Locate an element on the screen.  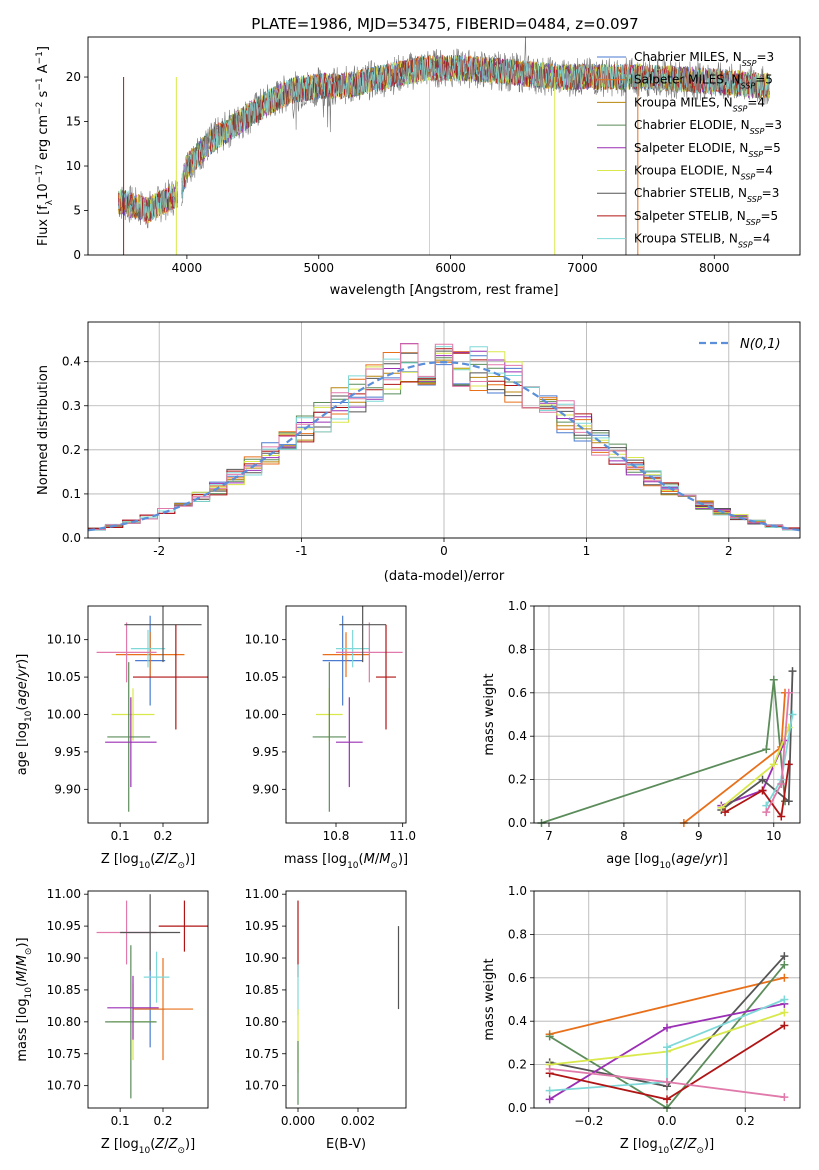
y-tick-label: 15 is located at coordinates (73, 122).